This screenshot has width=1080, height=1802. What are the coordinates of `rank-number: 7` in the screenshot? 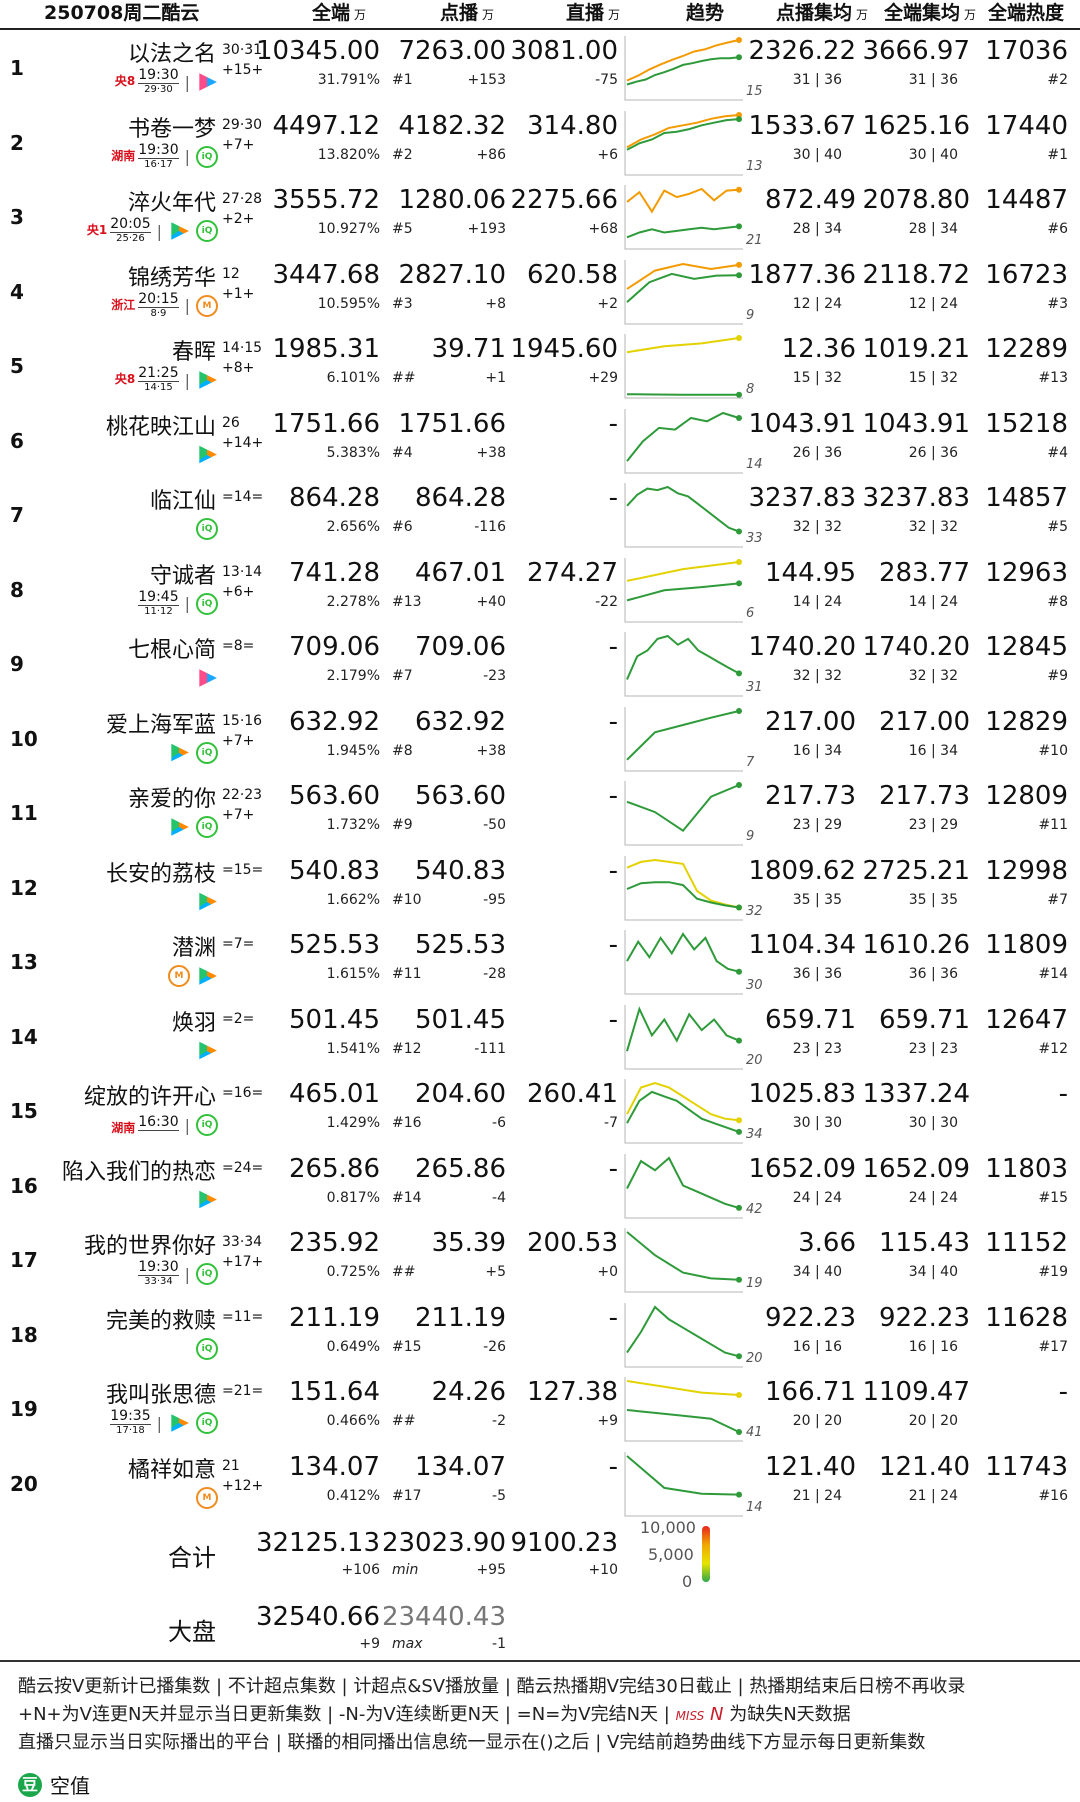 It's located at (17, 515).